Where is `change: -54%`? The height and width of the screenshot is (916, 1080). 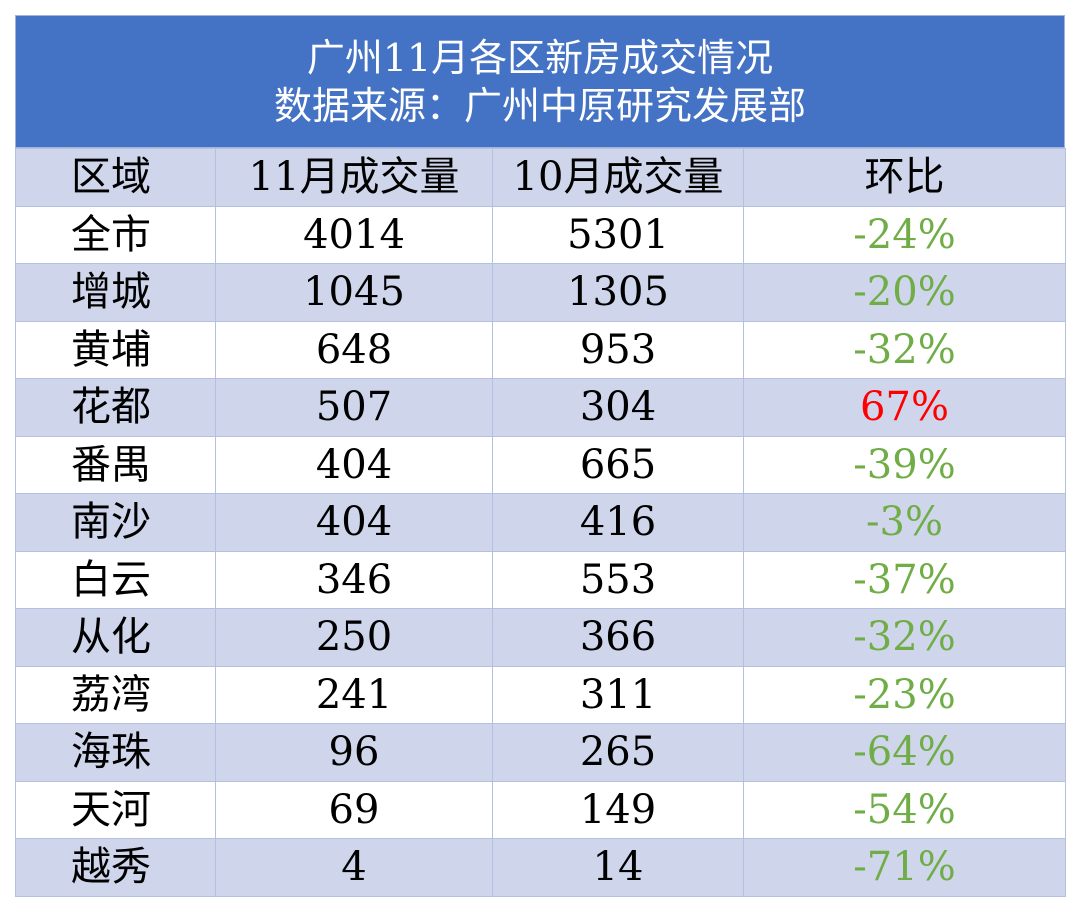 change: -54% is located at coordinates (904, 809).